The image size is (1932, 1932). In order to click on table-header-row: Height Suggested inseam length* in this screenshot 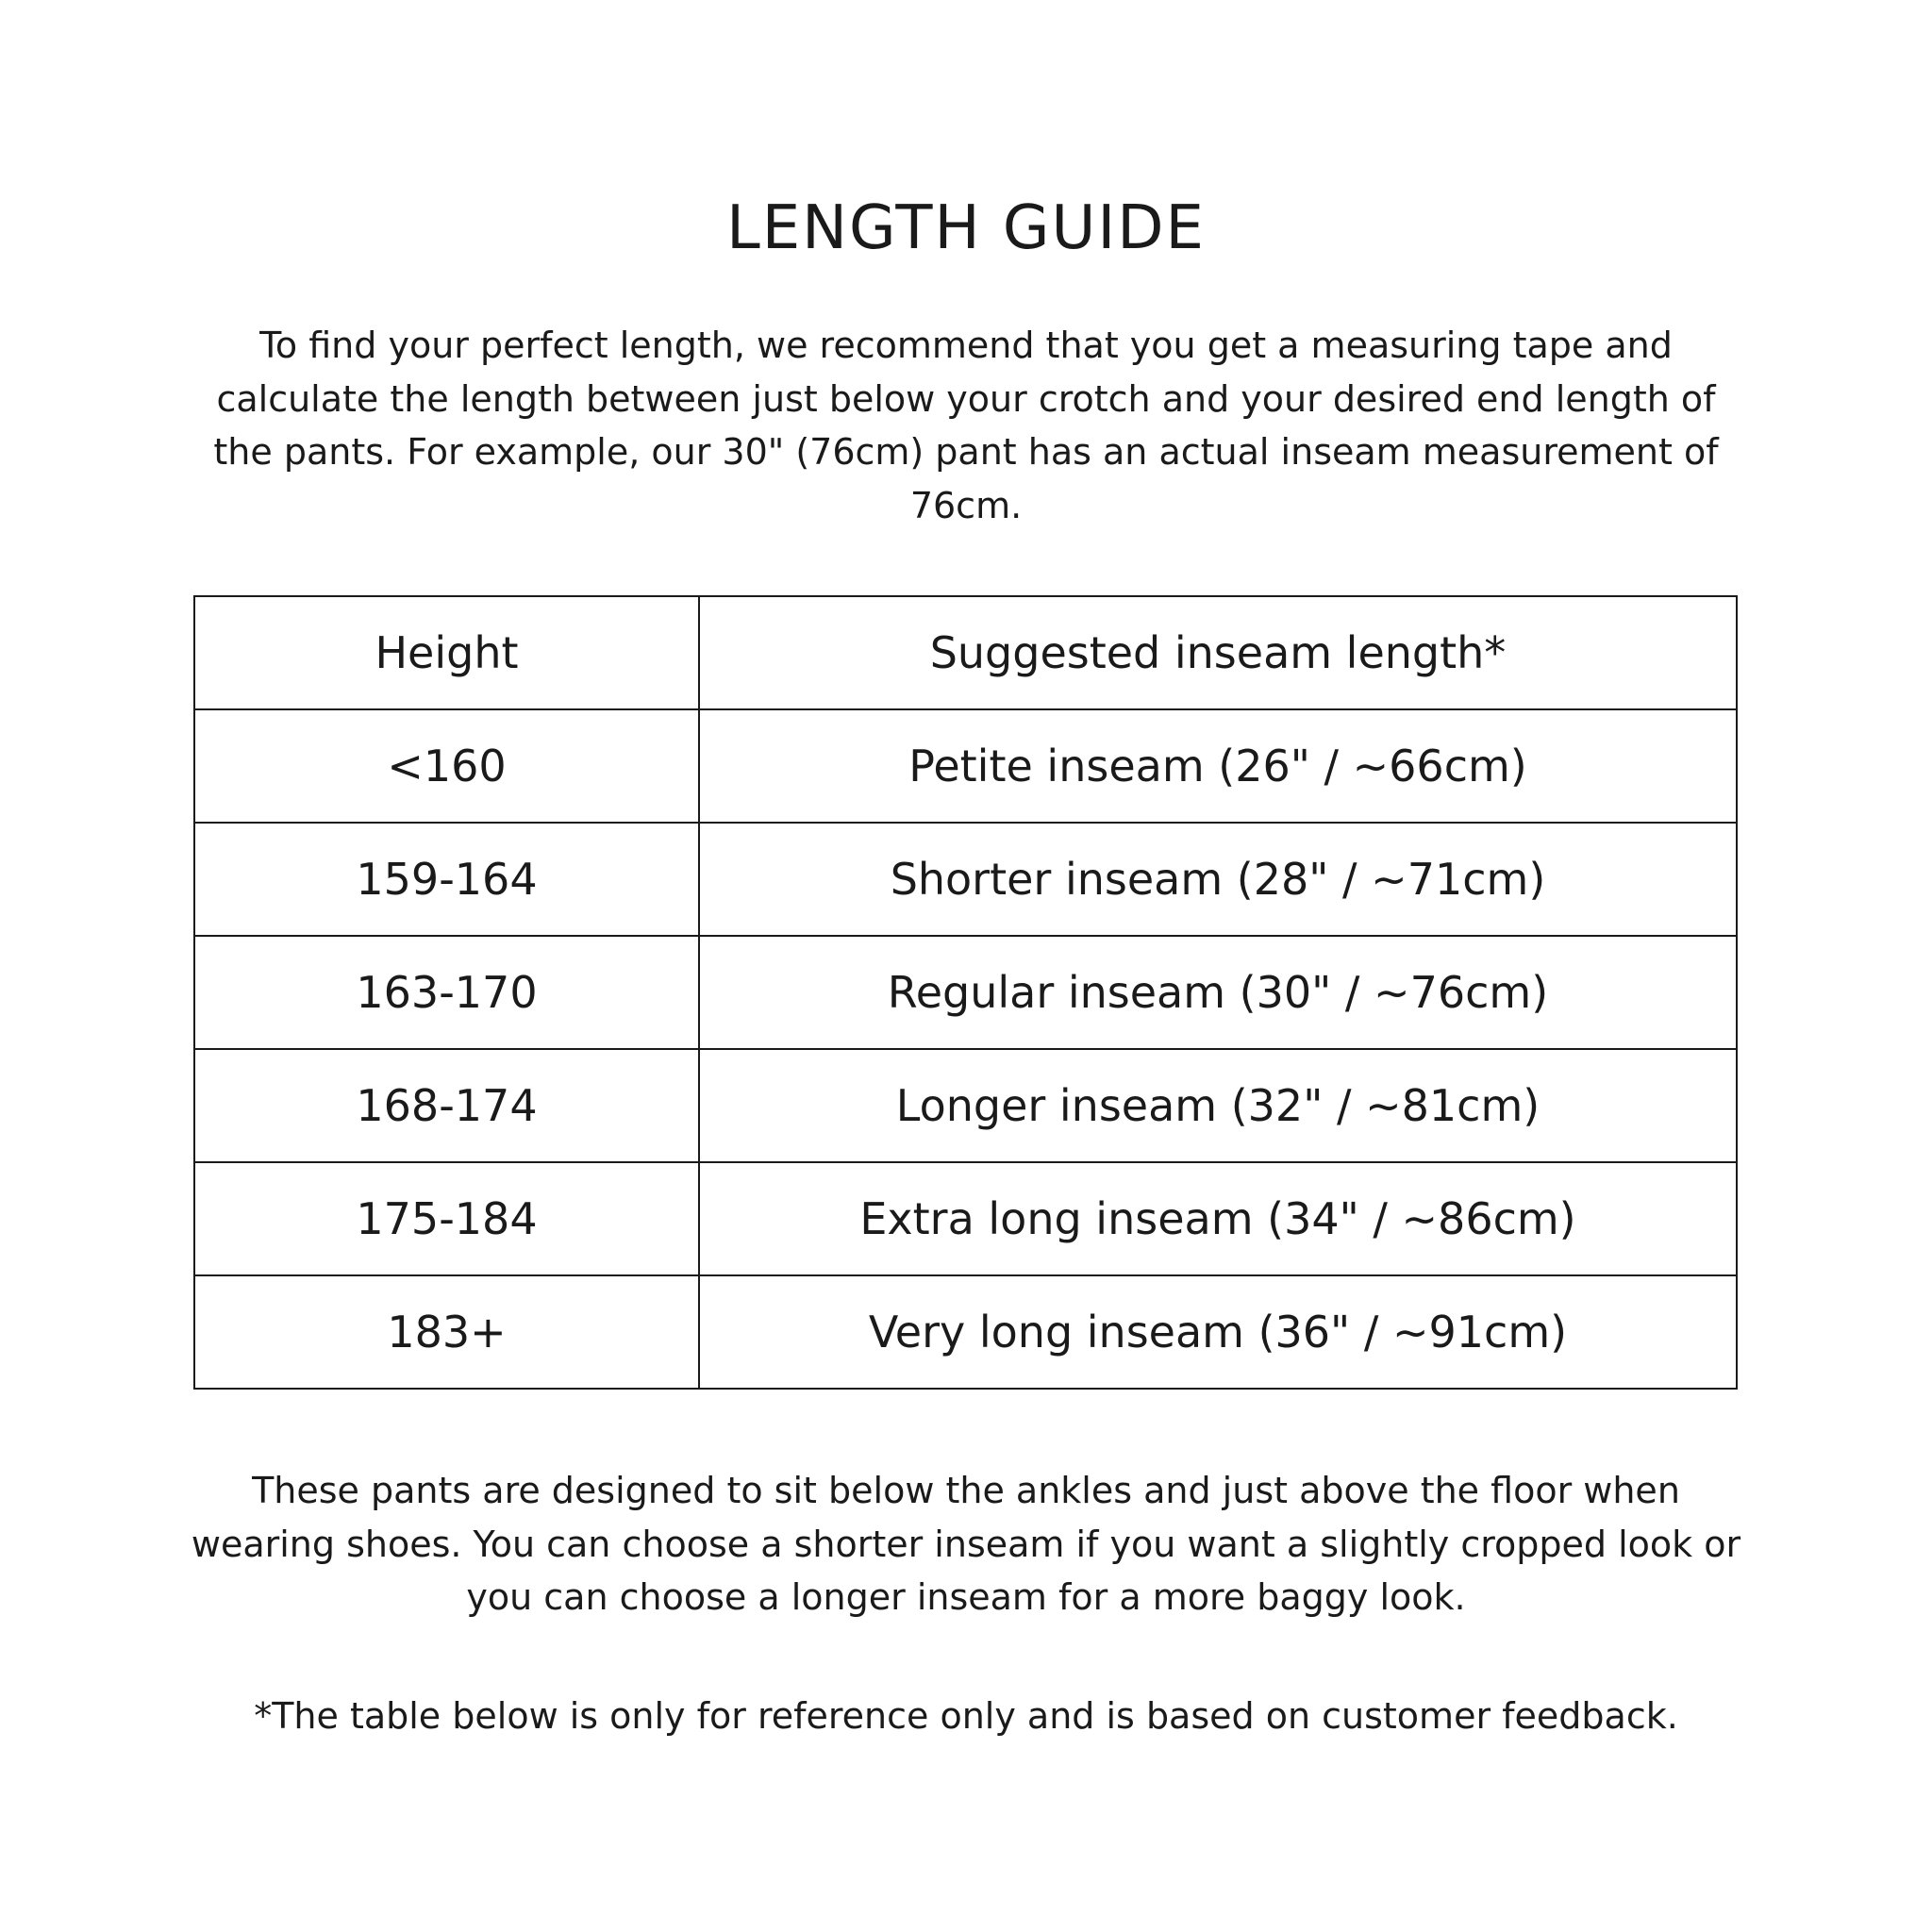, I will do `click(965, 653)`.